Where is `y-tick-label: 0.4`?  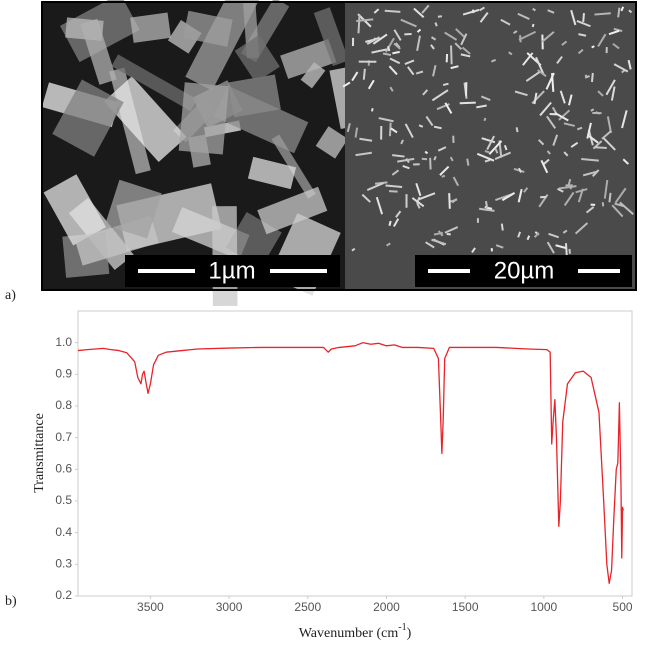 y-tick-label: 0.4 is located at coordinates (63, 532).